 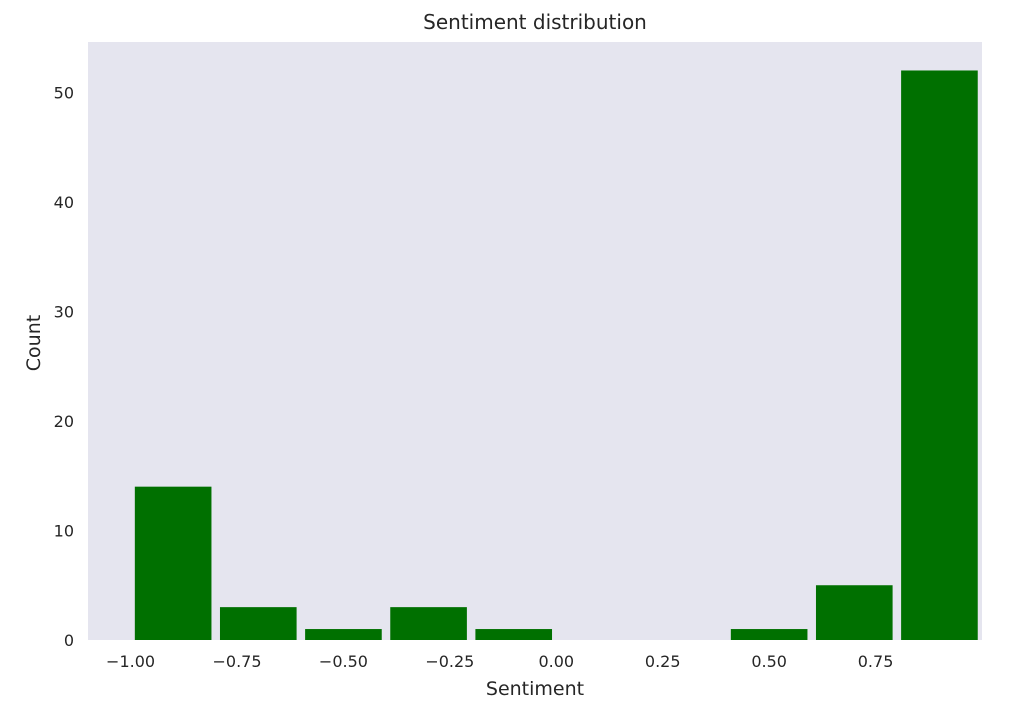 What do you see at coordinates (535, 22) in the screenshot?
I see `chart-title: Sentiment distribution` at bounding box center [535, 22].